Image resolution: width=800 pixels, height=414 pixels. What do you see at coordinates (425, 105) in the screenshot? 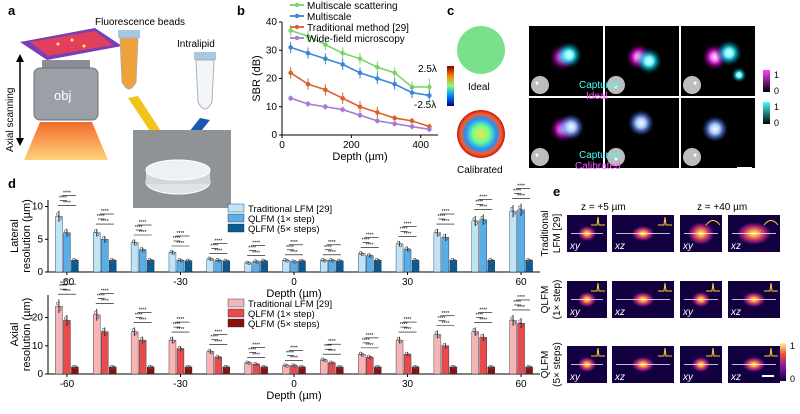
I see `phase-cb-bottom: -2.5λ` at bounding box center [425, 105].